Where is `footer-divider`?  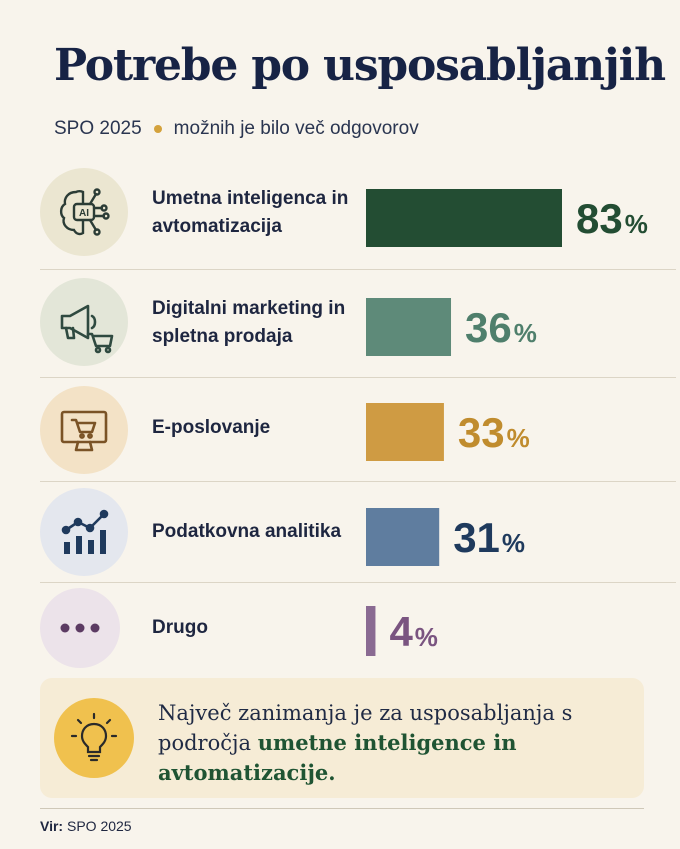 footer-divider is located at coordinates (342, 808).